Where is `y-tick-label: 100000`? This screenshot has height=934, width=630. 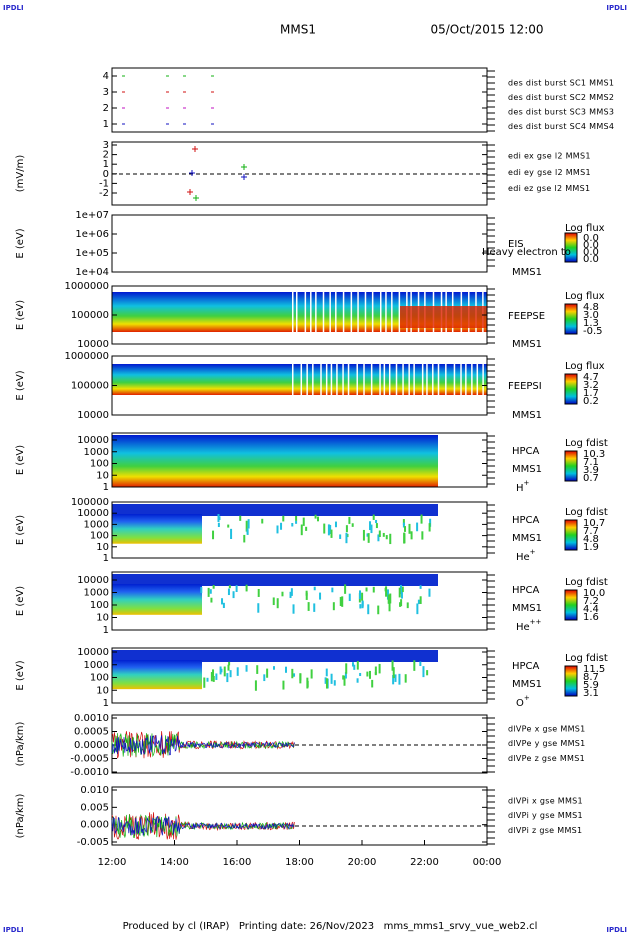
y-tick-label: 100000 is located at coordinates (90, 502).